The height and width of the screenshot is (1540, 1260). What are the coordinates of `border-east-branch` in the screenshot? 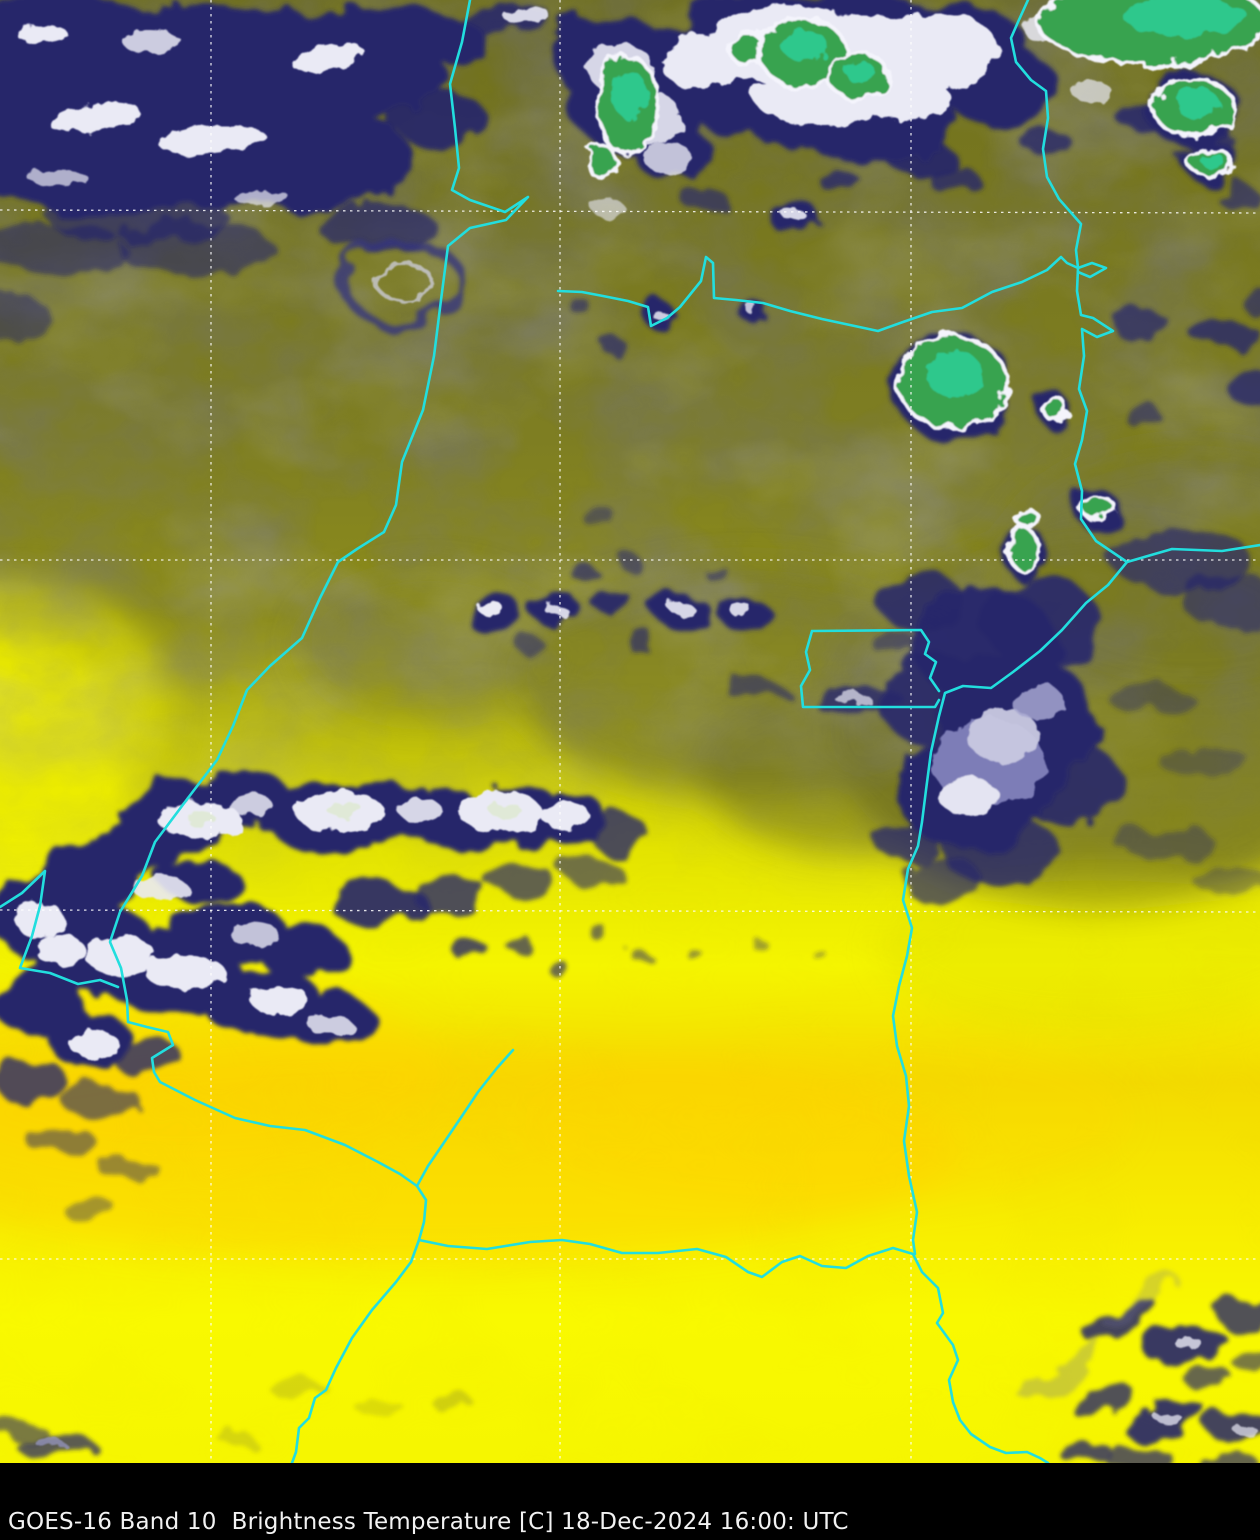 It's located at (1192, 553).